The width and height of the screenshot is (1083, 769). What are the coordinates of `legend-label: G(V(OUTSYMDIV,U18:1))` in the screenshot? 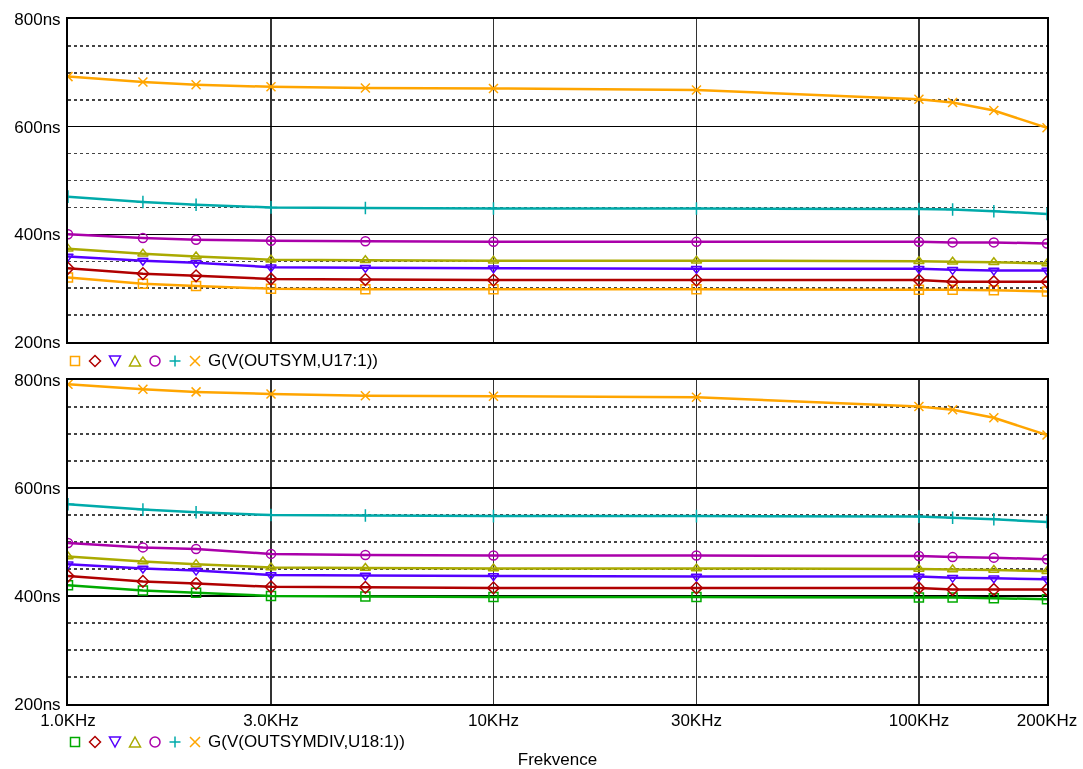 It's located at (306, 742).